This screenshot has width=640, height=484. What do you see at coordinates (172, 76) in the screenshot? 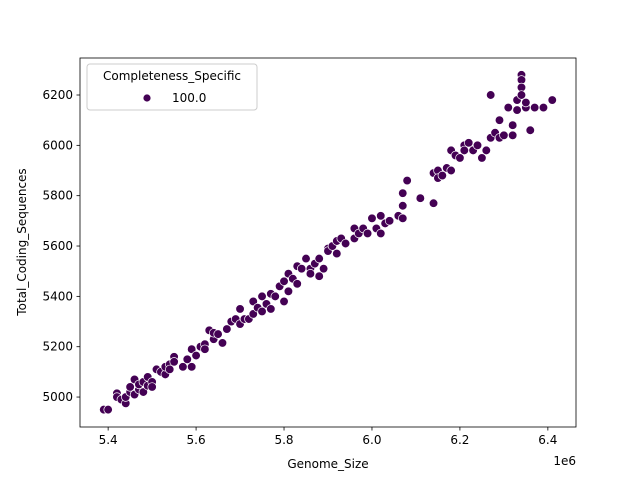
I see `legend-title: Completeness_Specific` at bounding box center [172, 76].